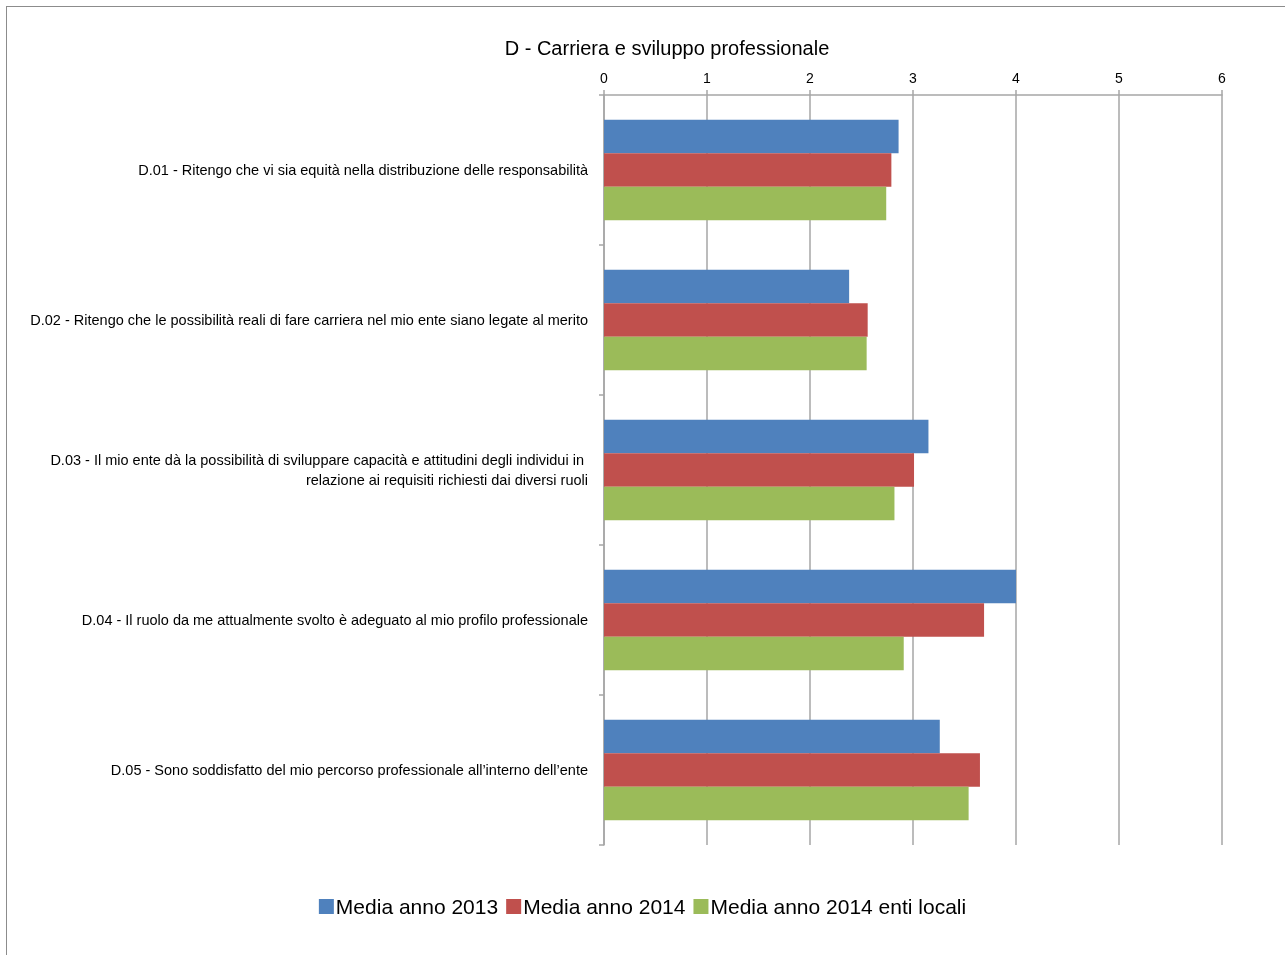  I want to click on x-tick-label: 0, so click(604, 78).